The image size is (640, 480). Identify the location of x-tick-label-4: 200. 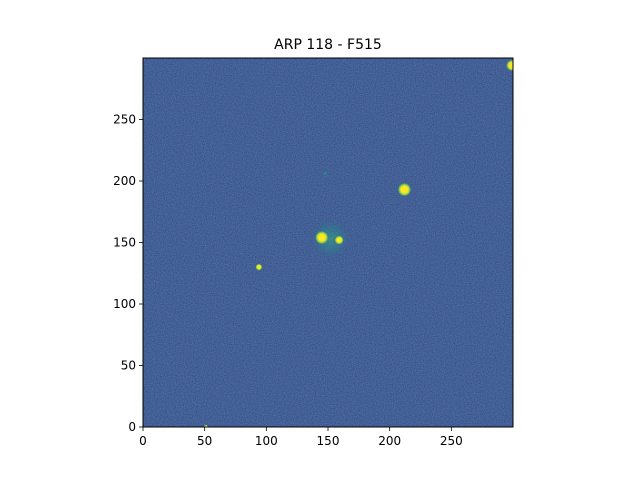
(389, 441).